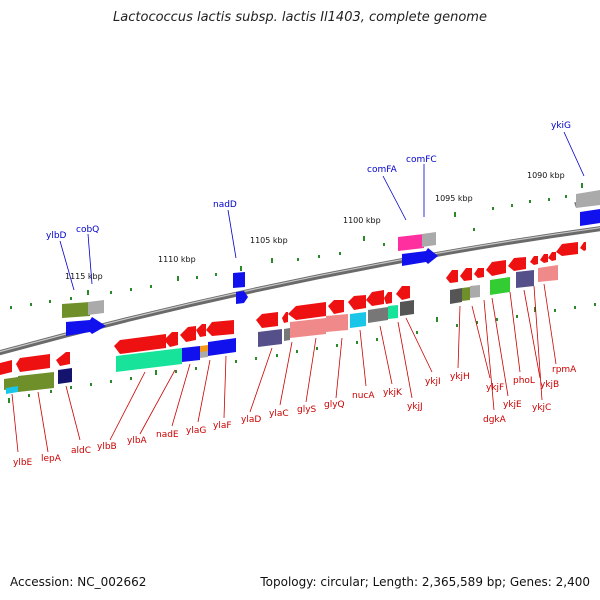 The image size is (600, 600). What do you see at coordinates (308, 328) in the screenshot?
I see `gene-glyQ` at bounding box center [308, 328].